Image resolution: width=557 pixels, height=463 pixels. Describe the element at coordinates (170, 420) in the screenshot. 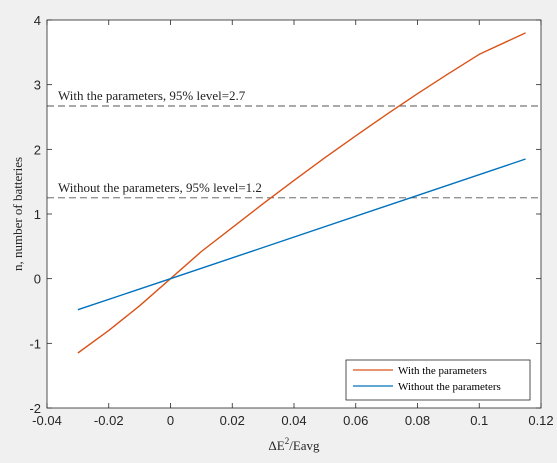

I see `x-tick-label: 0` at that location.